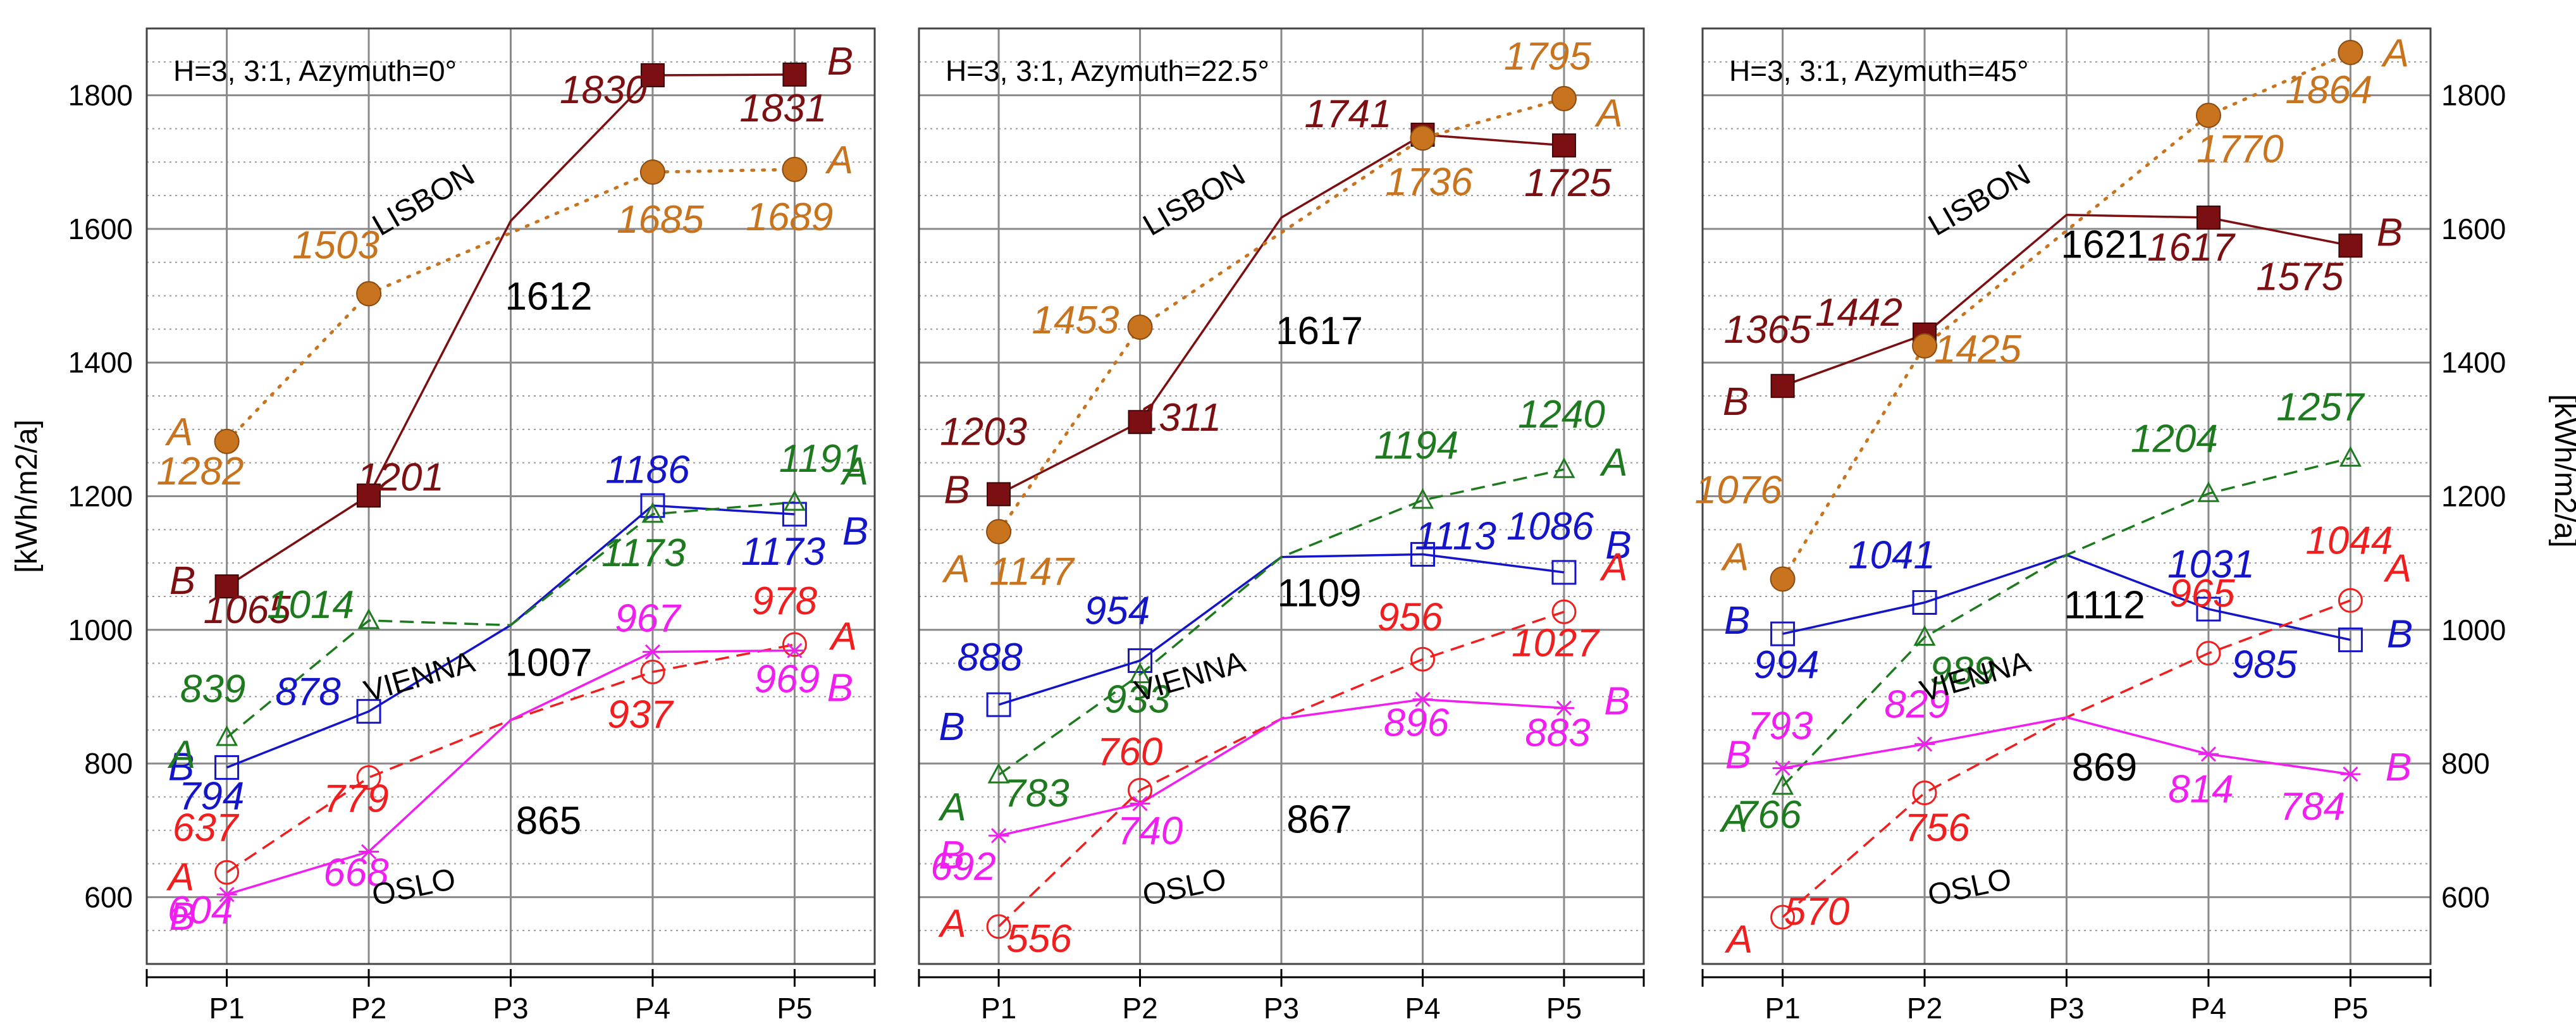 This screenshot has width=2576, height=1031. What do you see at coordinates (1937, 828) in the screenshot?
I see `data-label: 756` at bounding box center [1937, 828].